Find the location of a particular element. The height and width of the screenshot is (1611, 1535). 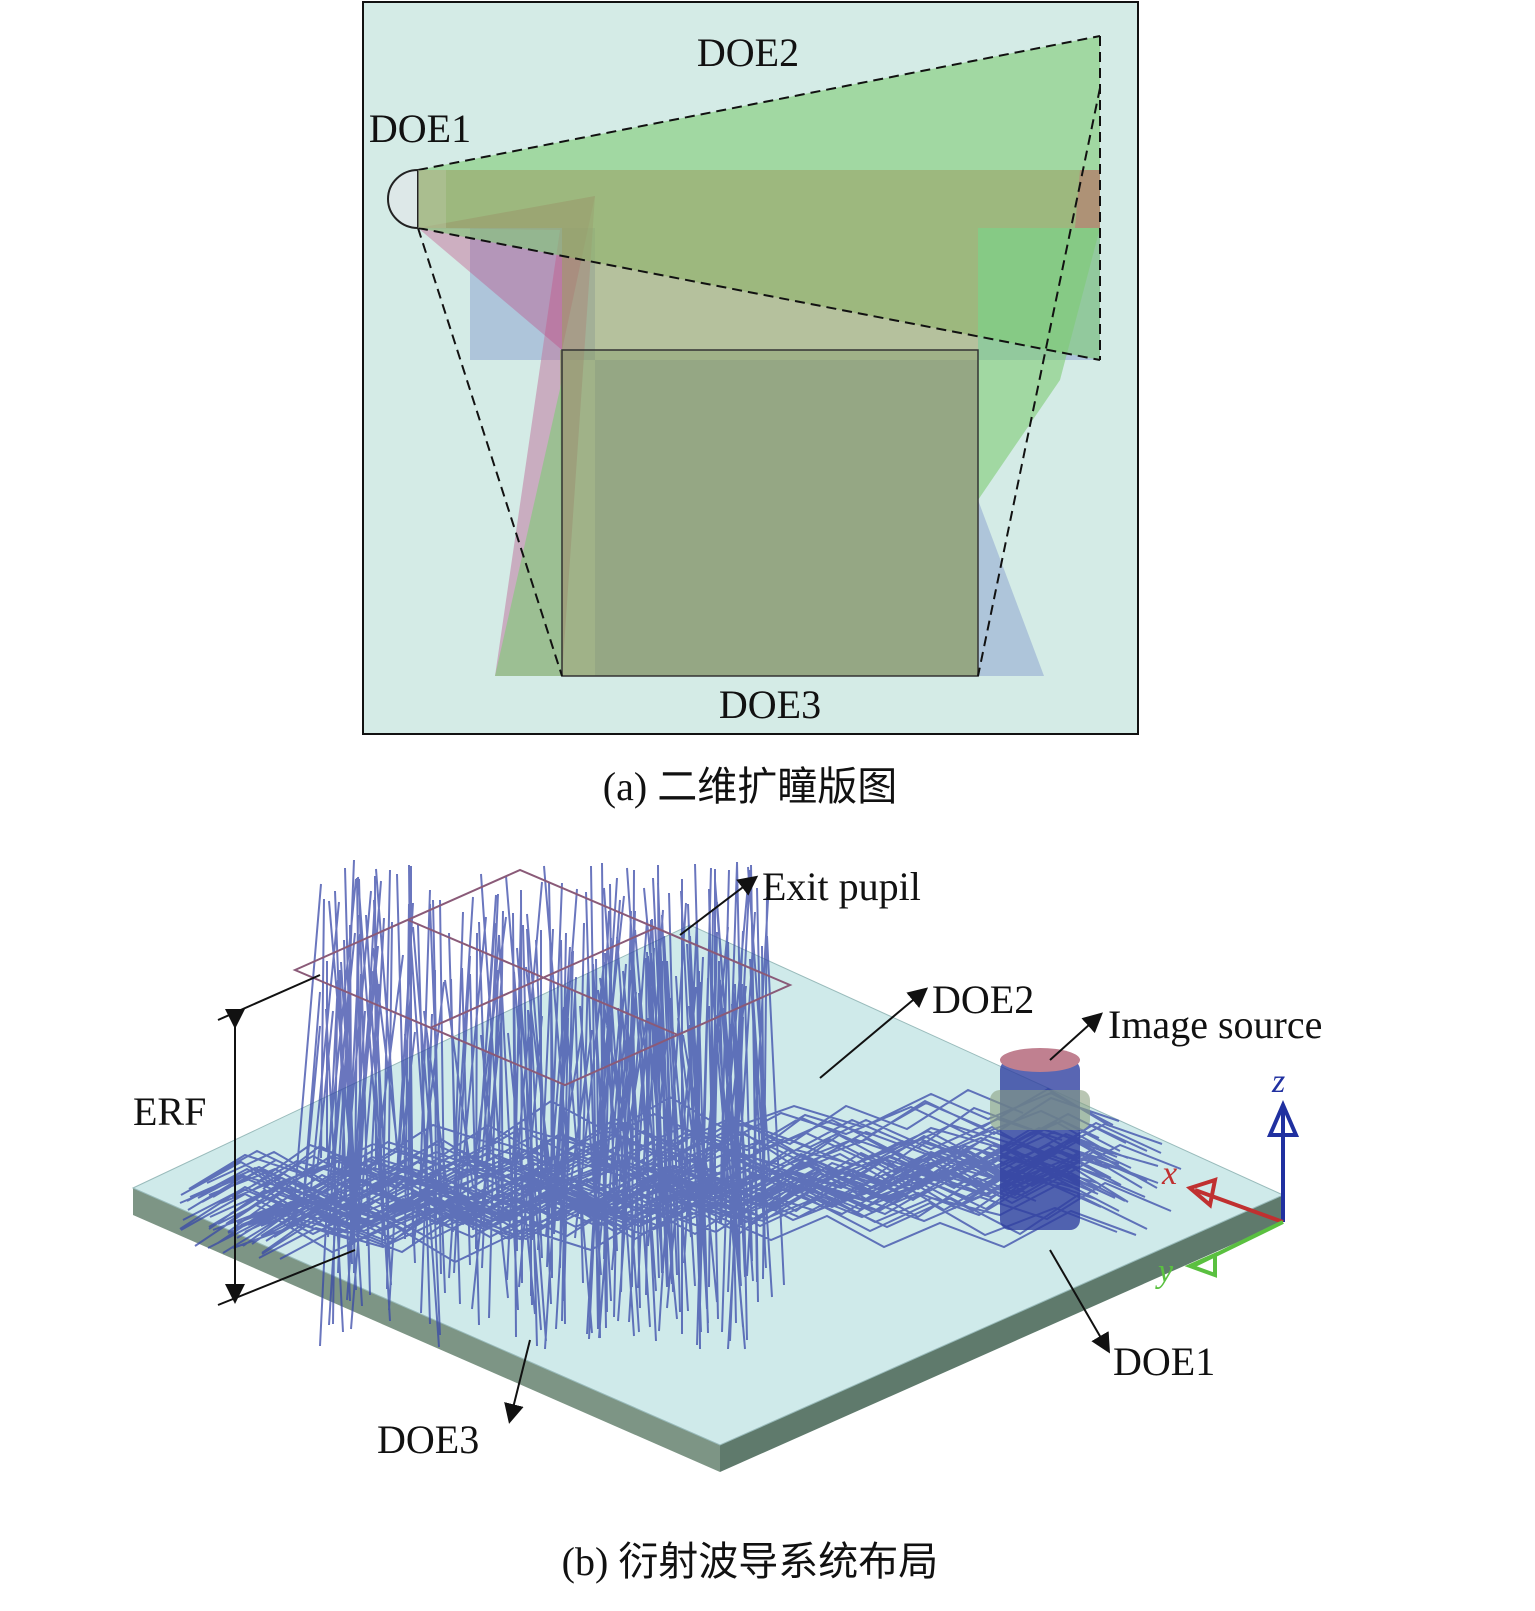

exit-pupil-grid is located at coordinates (542, 977).